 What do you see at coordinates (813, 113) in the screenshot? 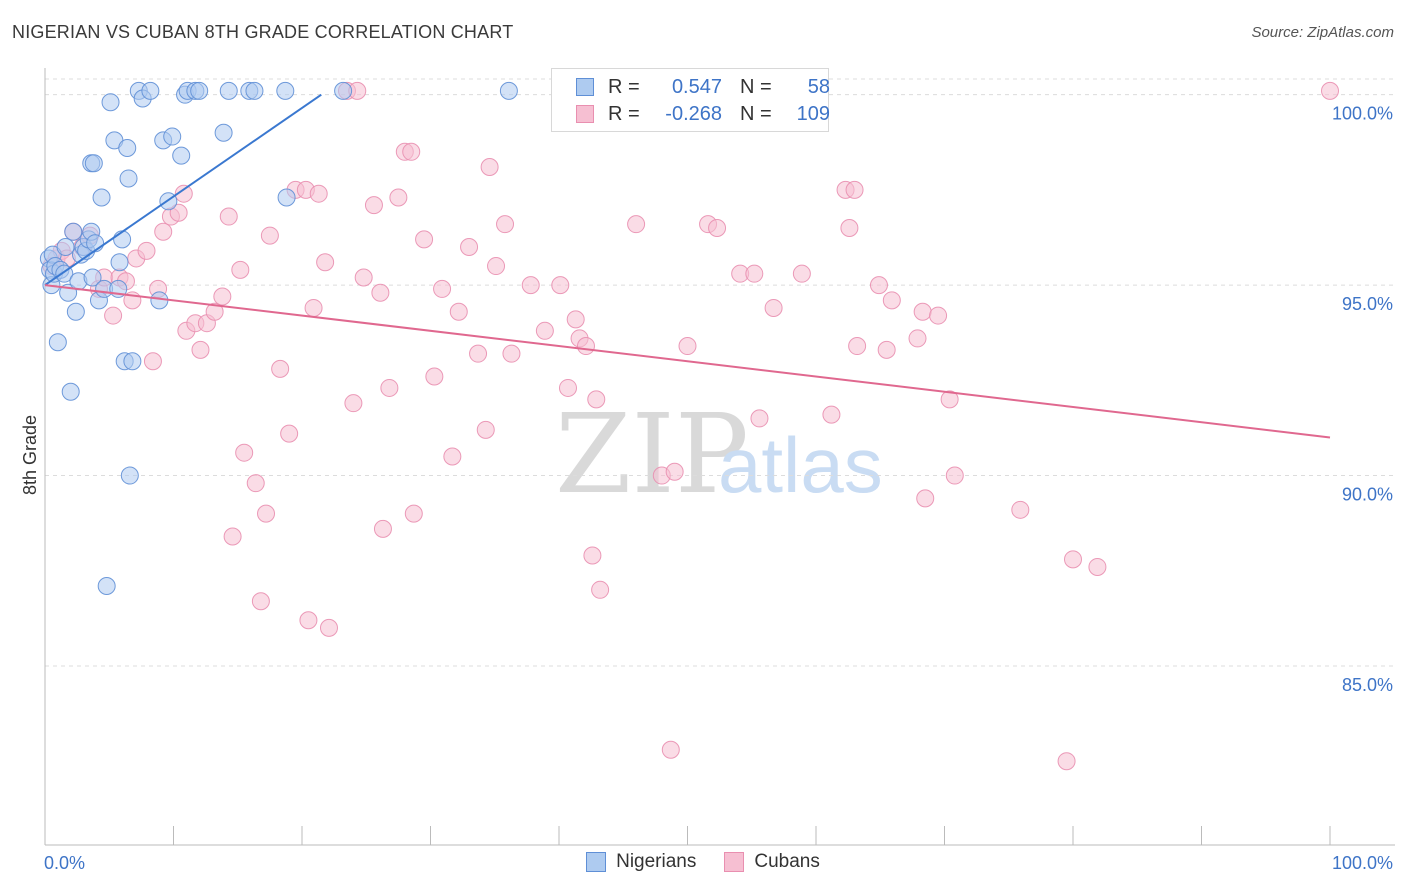
I see `cuban-n-value: 109` at bounding box center [813, 113].